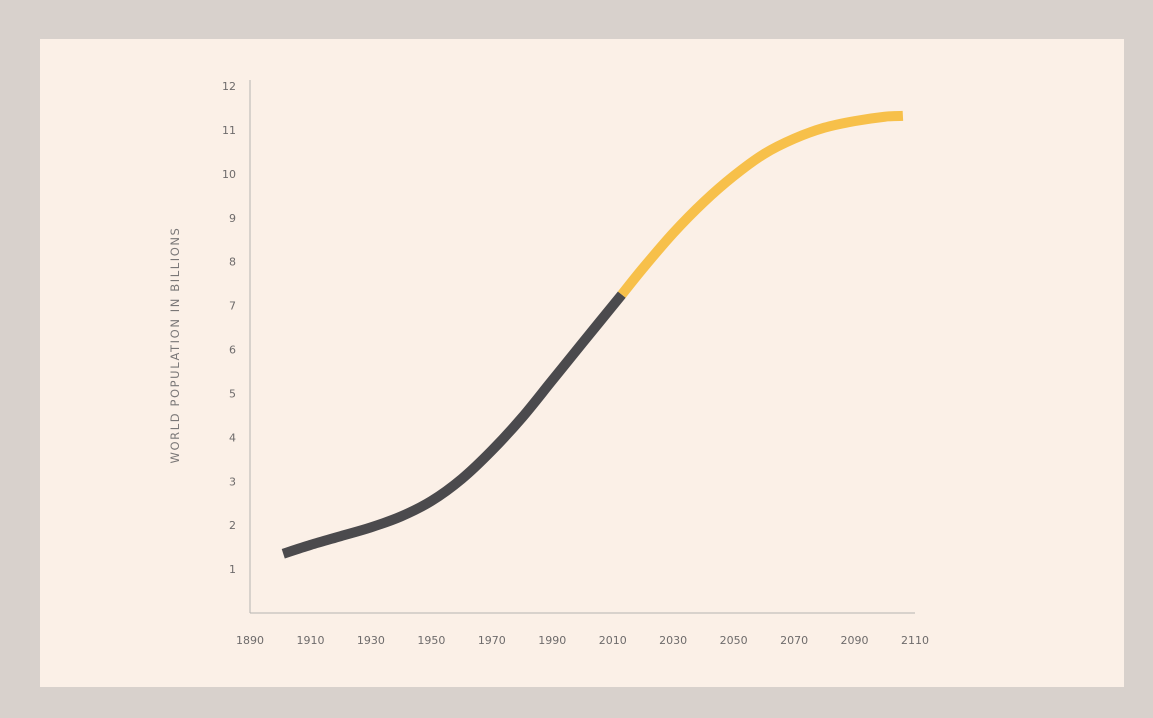 The image size is (1153, 718). I want to click on x-tick-label: 1950, so click(431, 640).